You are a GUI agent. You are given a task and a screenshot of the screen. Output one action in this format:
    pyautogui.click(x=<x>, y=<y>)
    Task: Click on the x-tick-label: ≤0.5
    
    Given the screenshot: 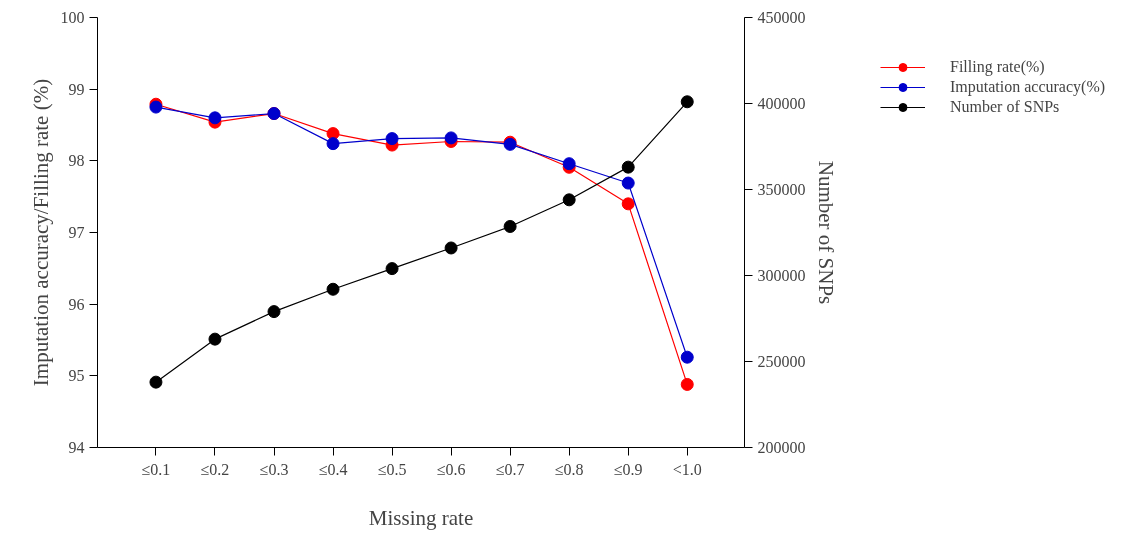 What is the action you would take?
    pyautogui.click(x=392, y=469)
    